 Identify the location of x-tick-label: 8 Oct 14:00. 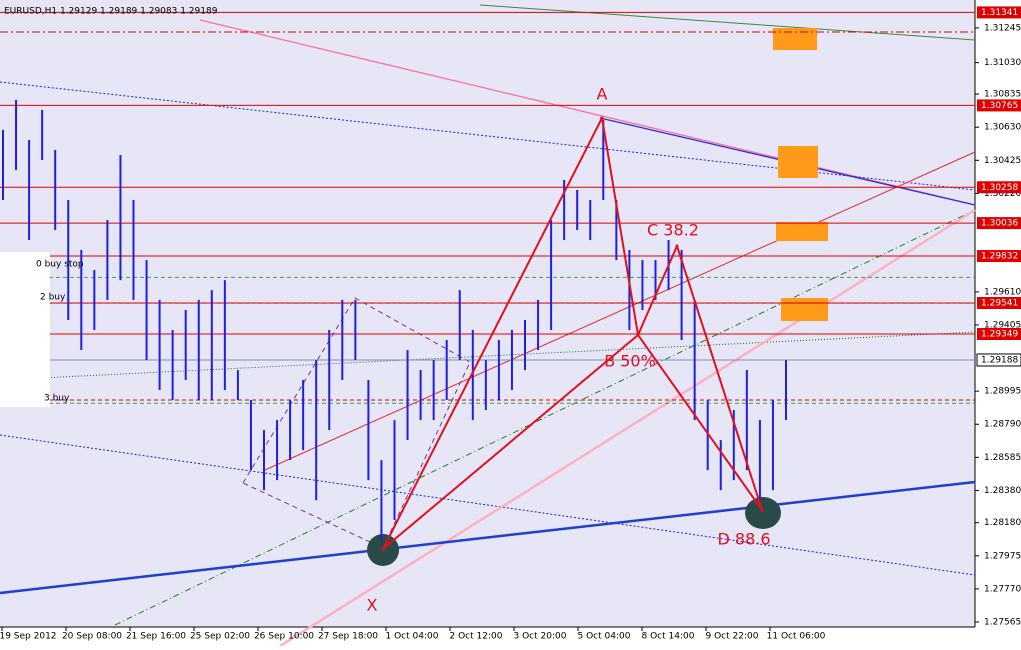
(668, 637).